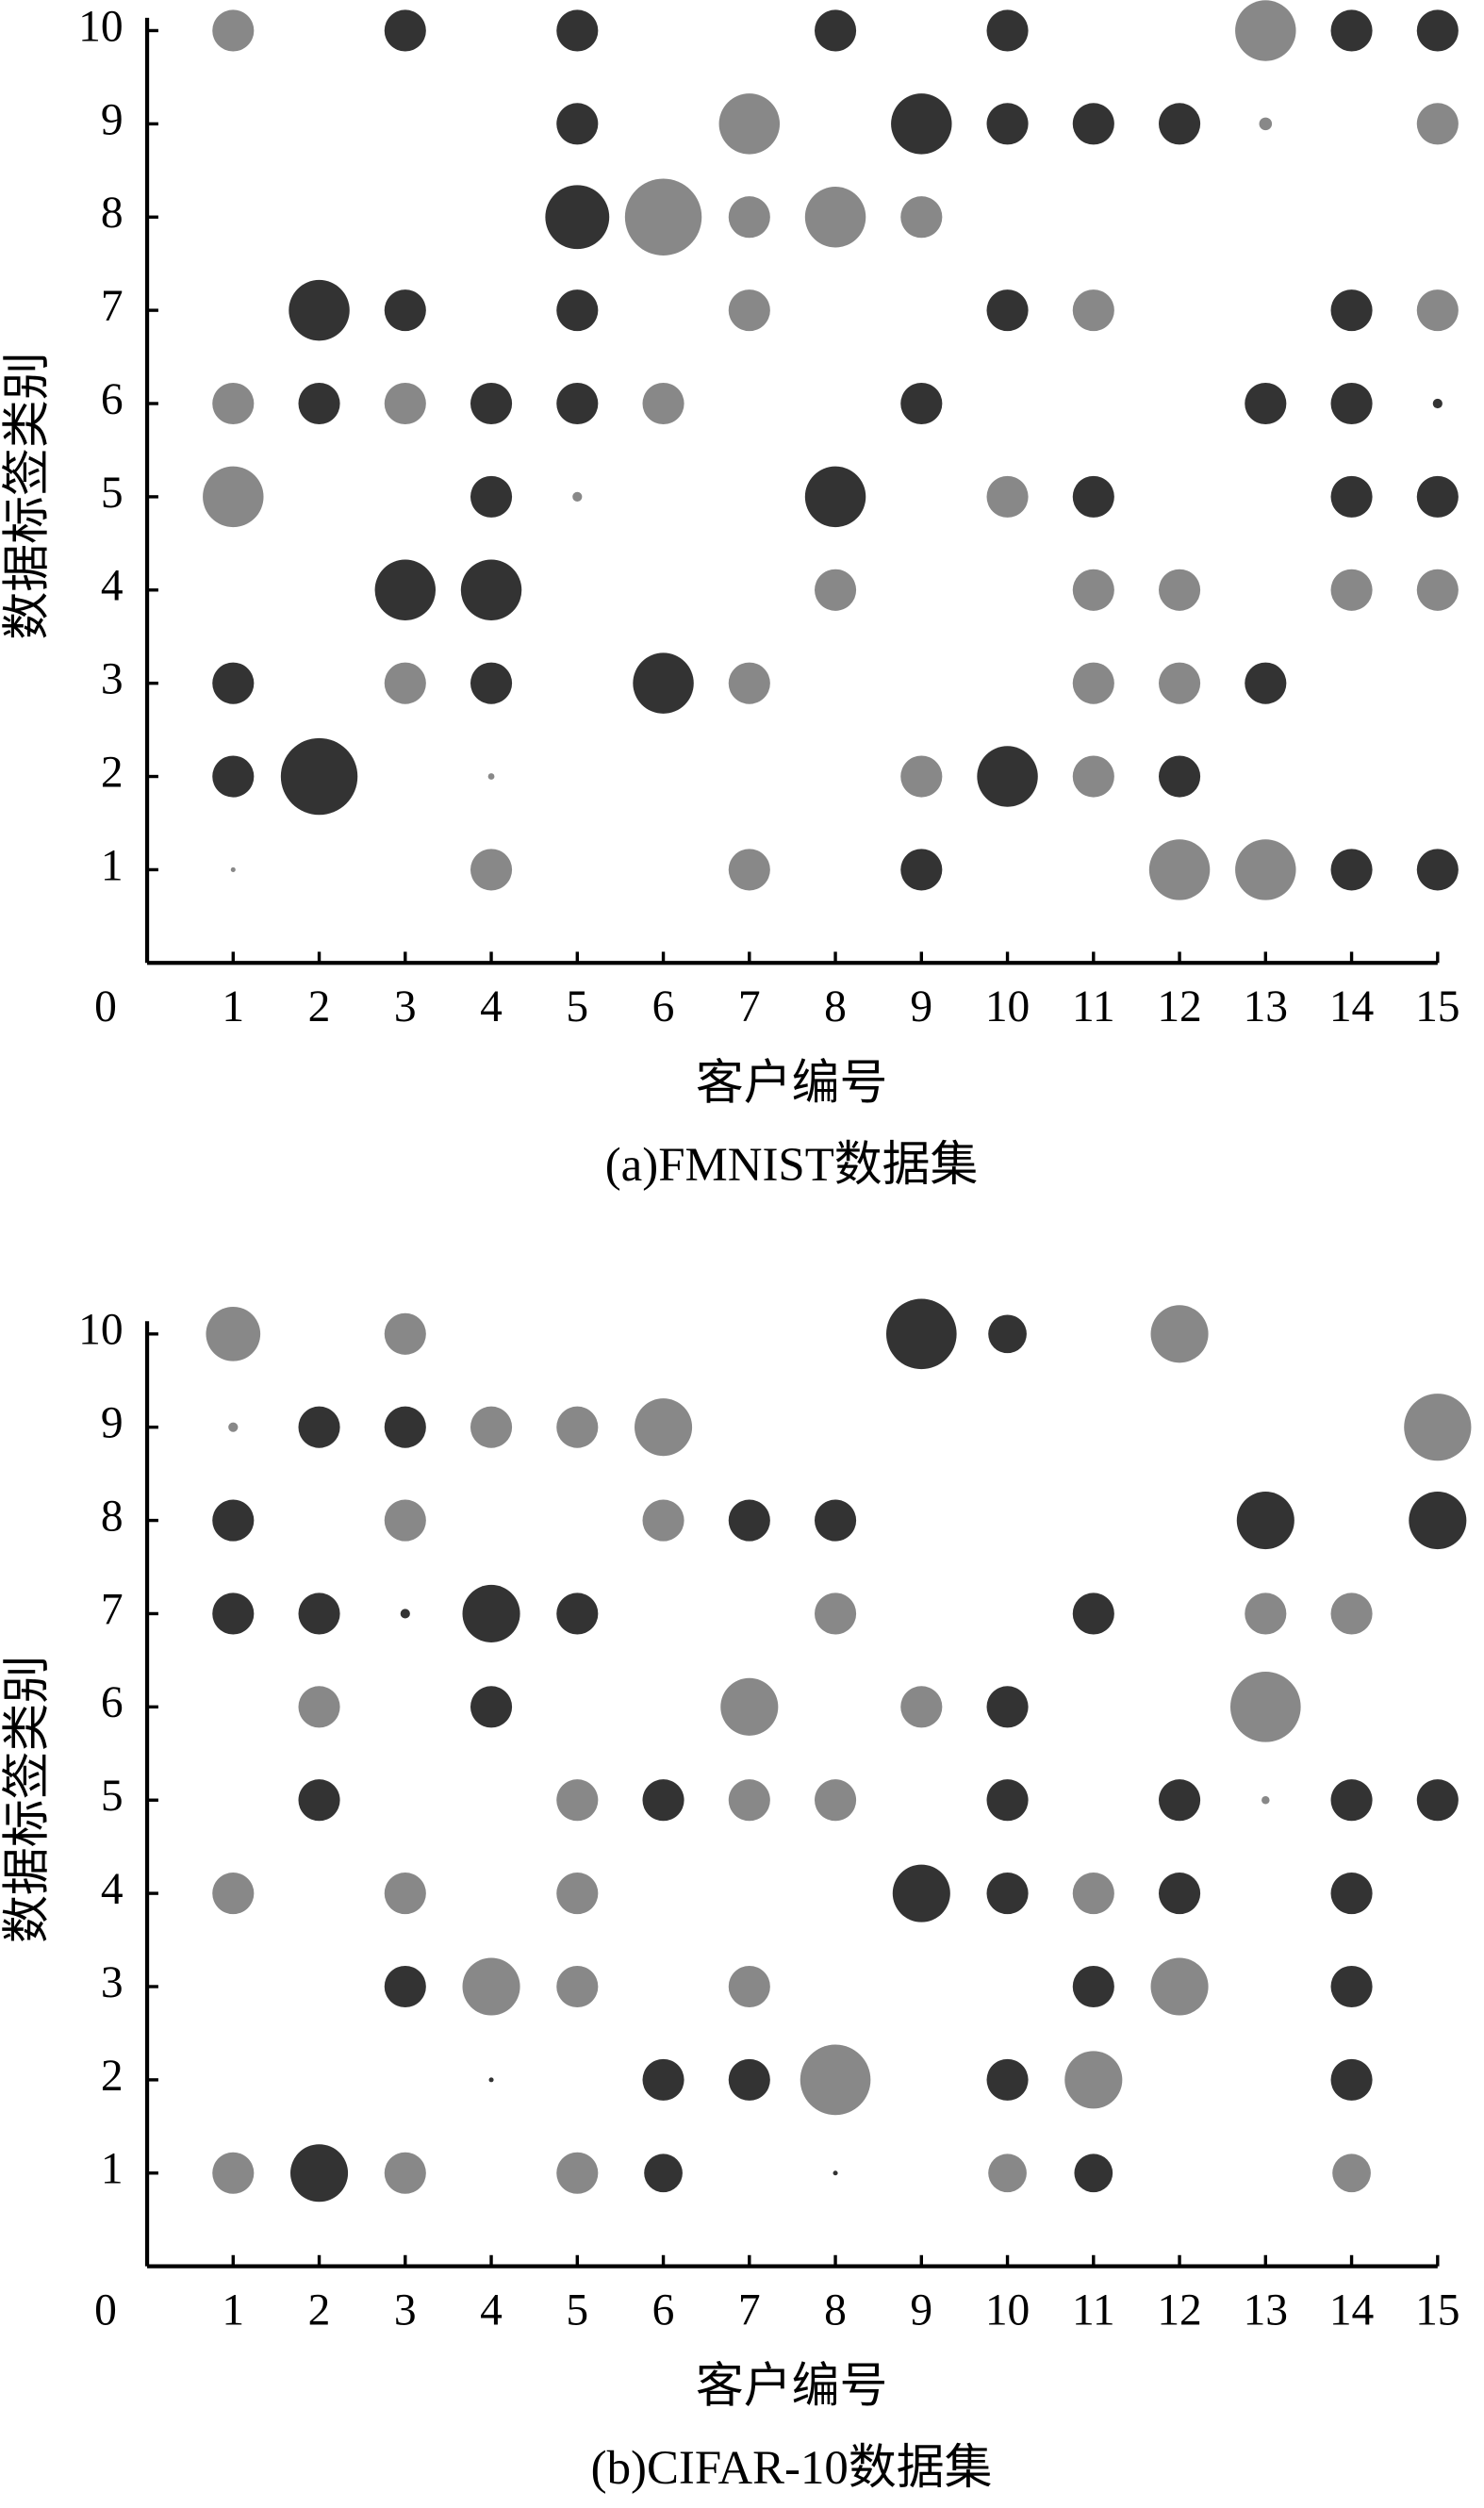 The width and height of the screenshot is (1484, 2508). What do you see at coordinates (577, 2310) in the screenshot?
I see `x-tick-label: 5` at bounding box center [577, 2310].